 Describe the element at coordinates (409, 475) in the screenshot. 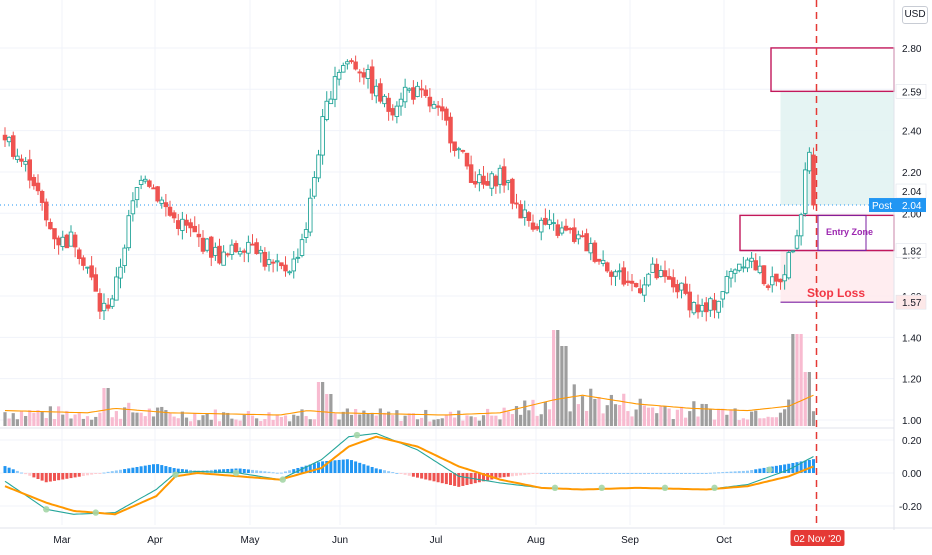

I see `signal-line` at that location.